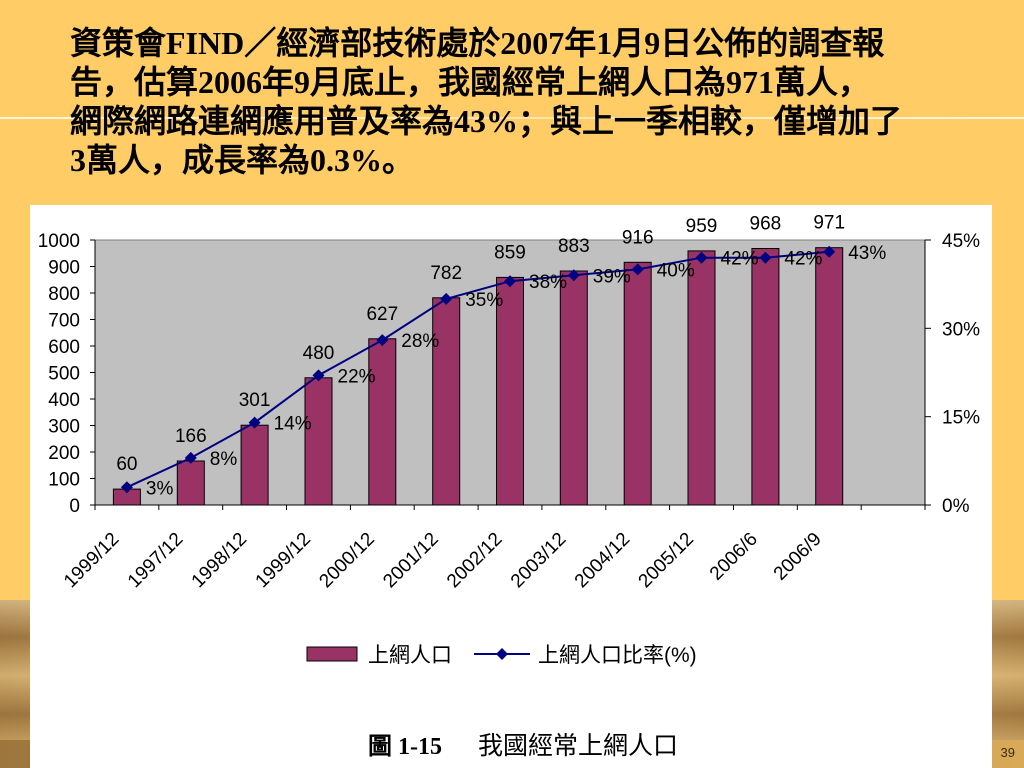  Describe the element at coordinates (617, 655) in the screenshot. I see `legend-label-rate: 上網人口比率(%)` at that location.